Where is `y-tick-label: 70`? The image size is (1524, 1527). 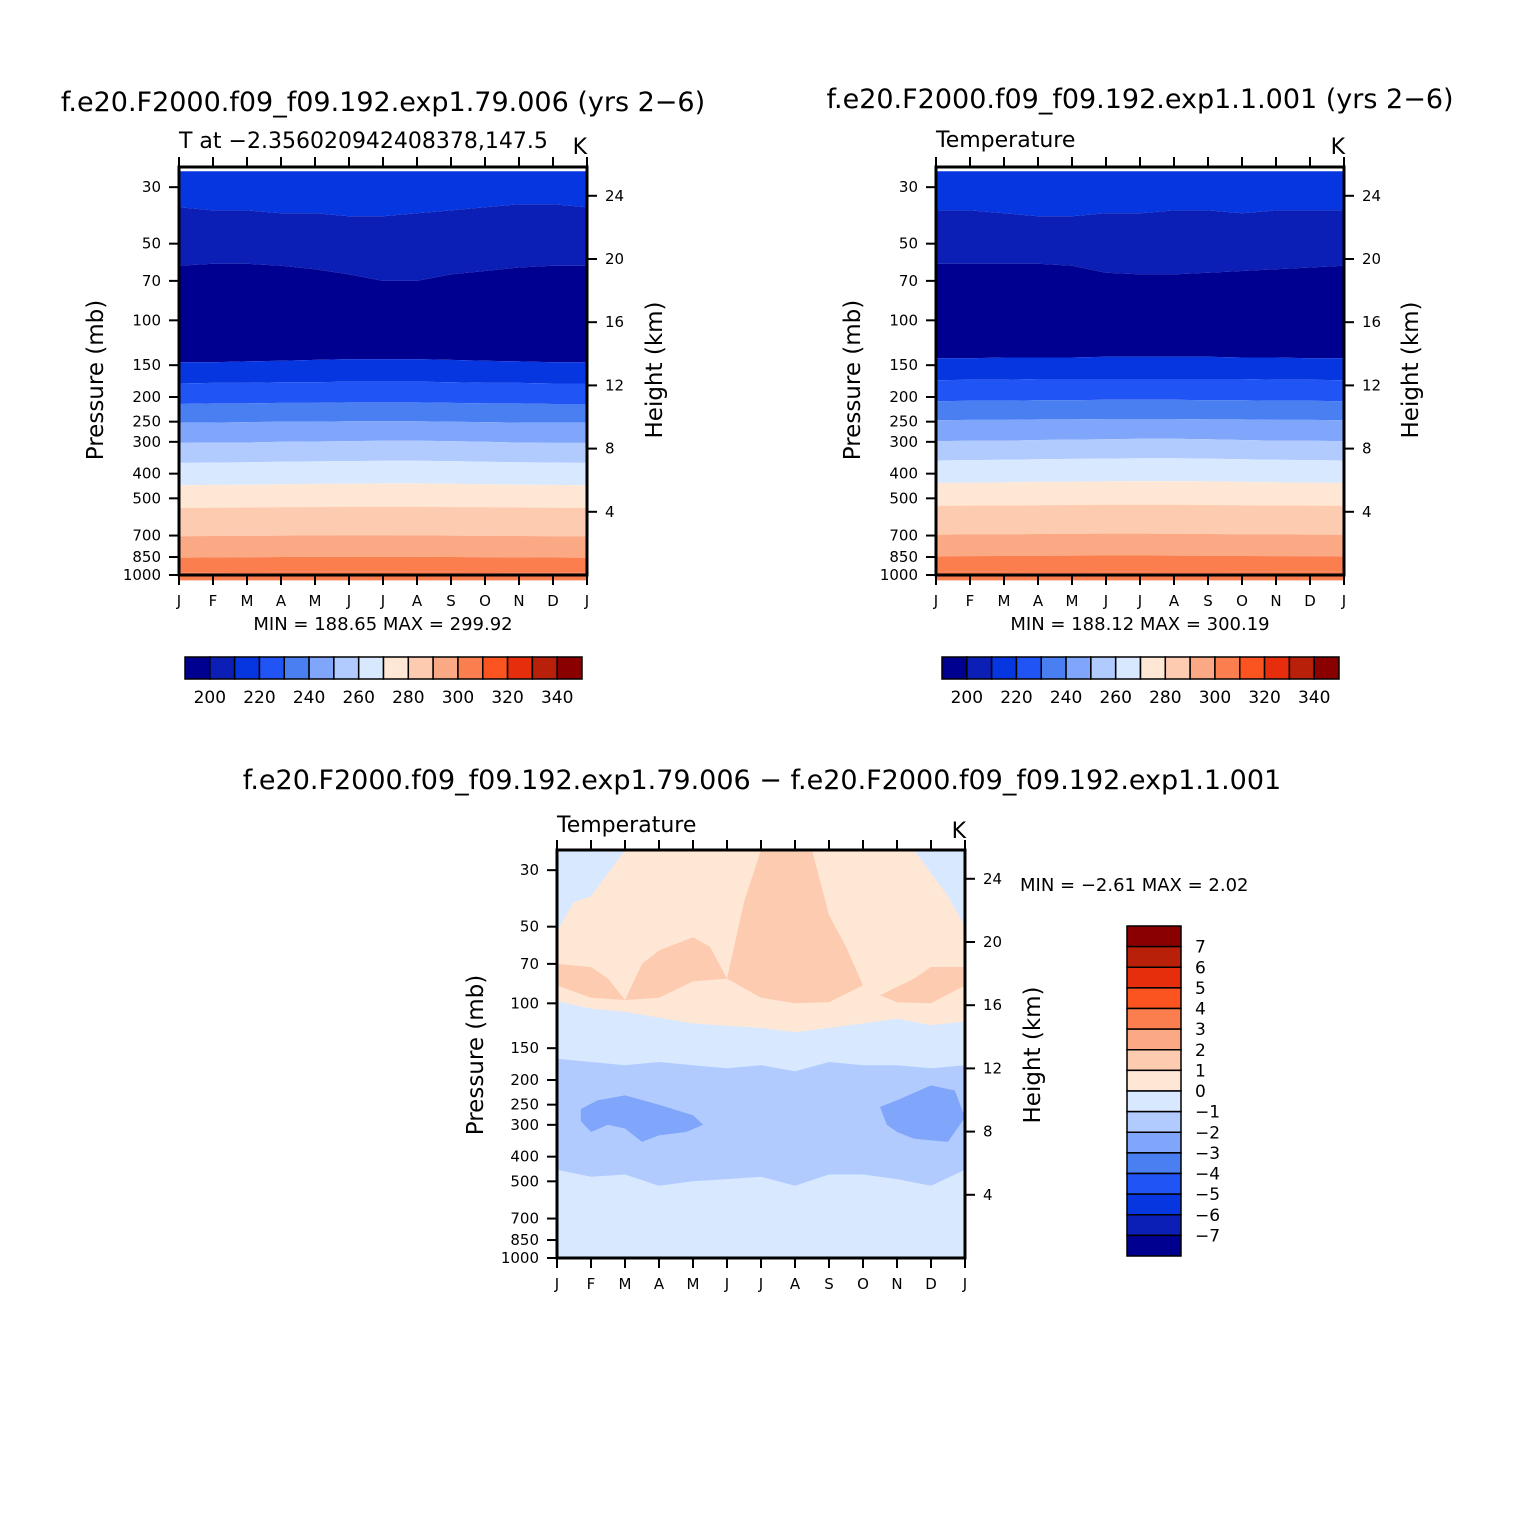 y-tick-label: 70 is located at coordinates (529, 964).